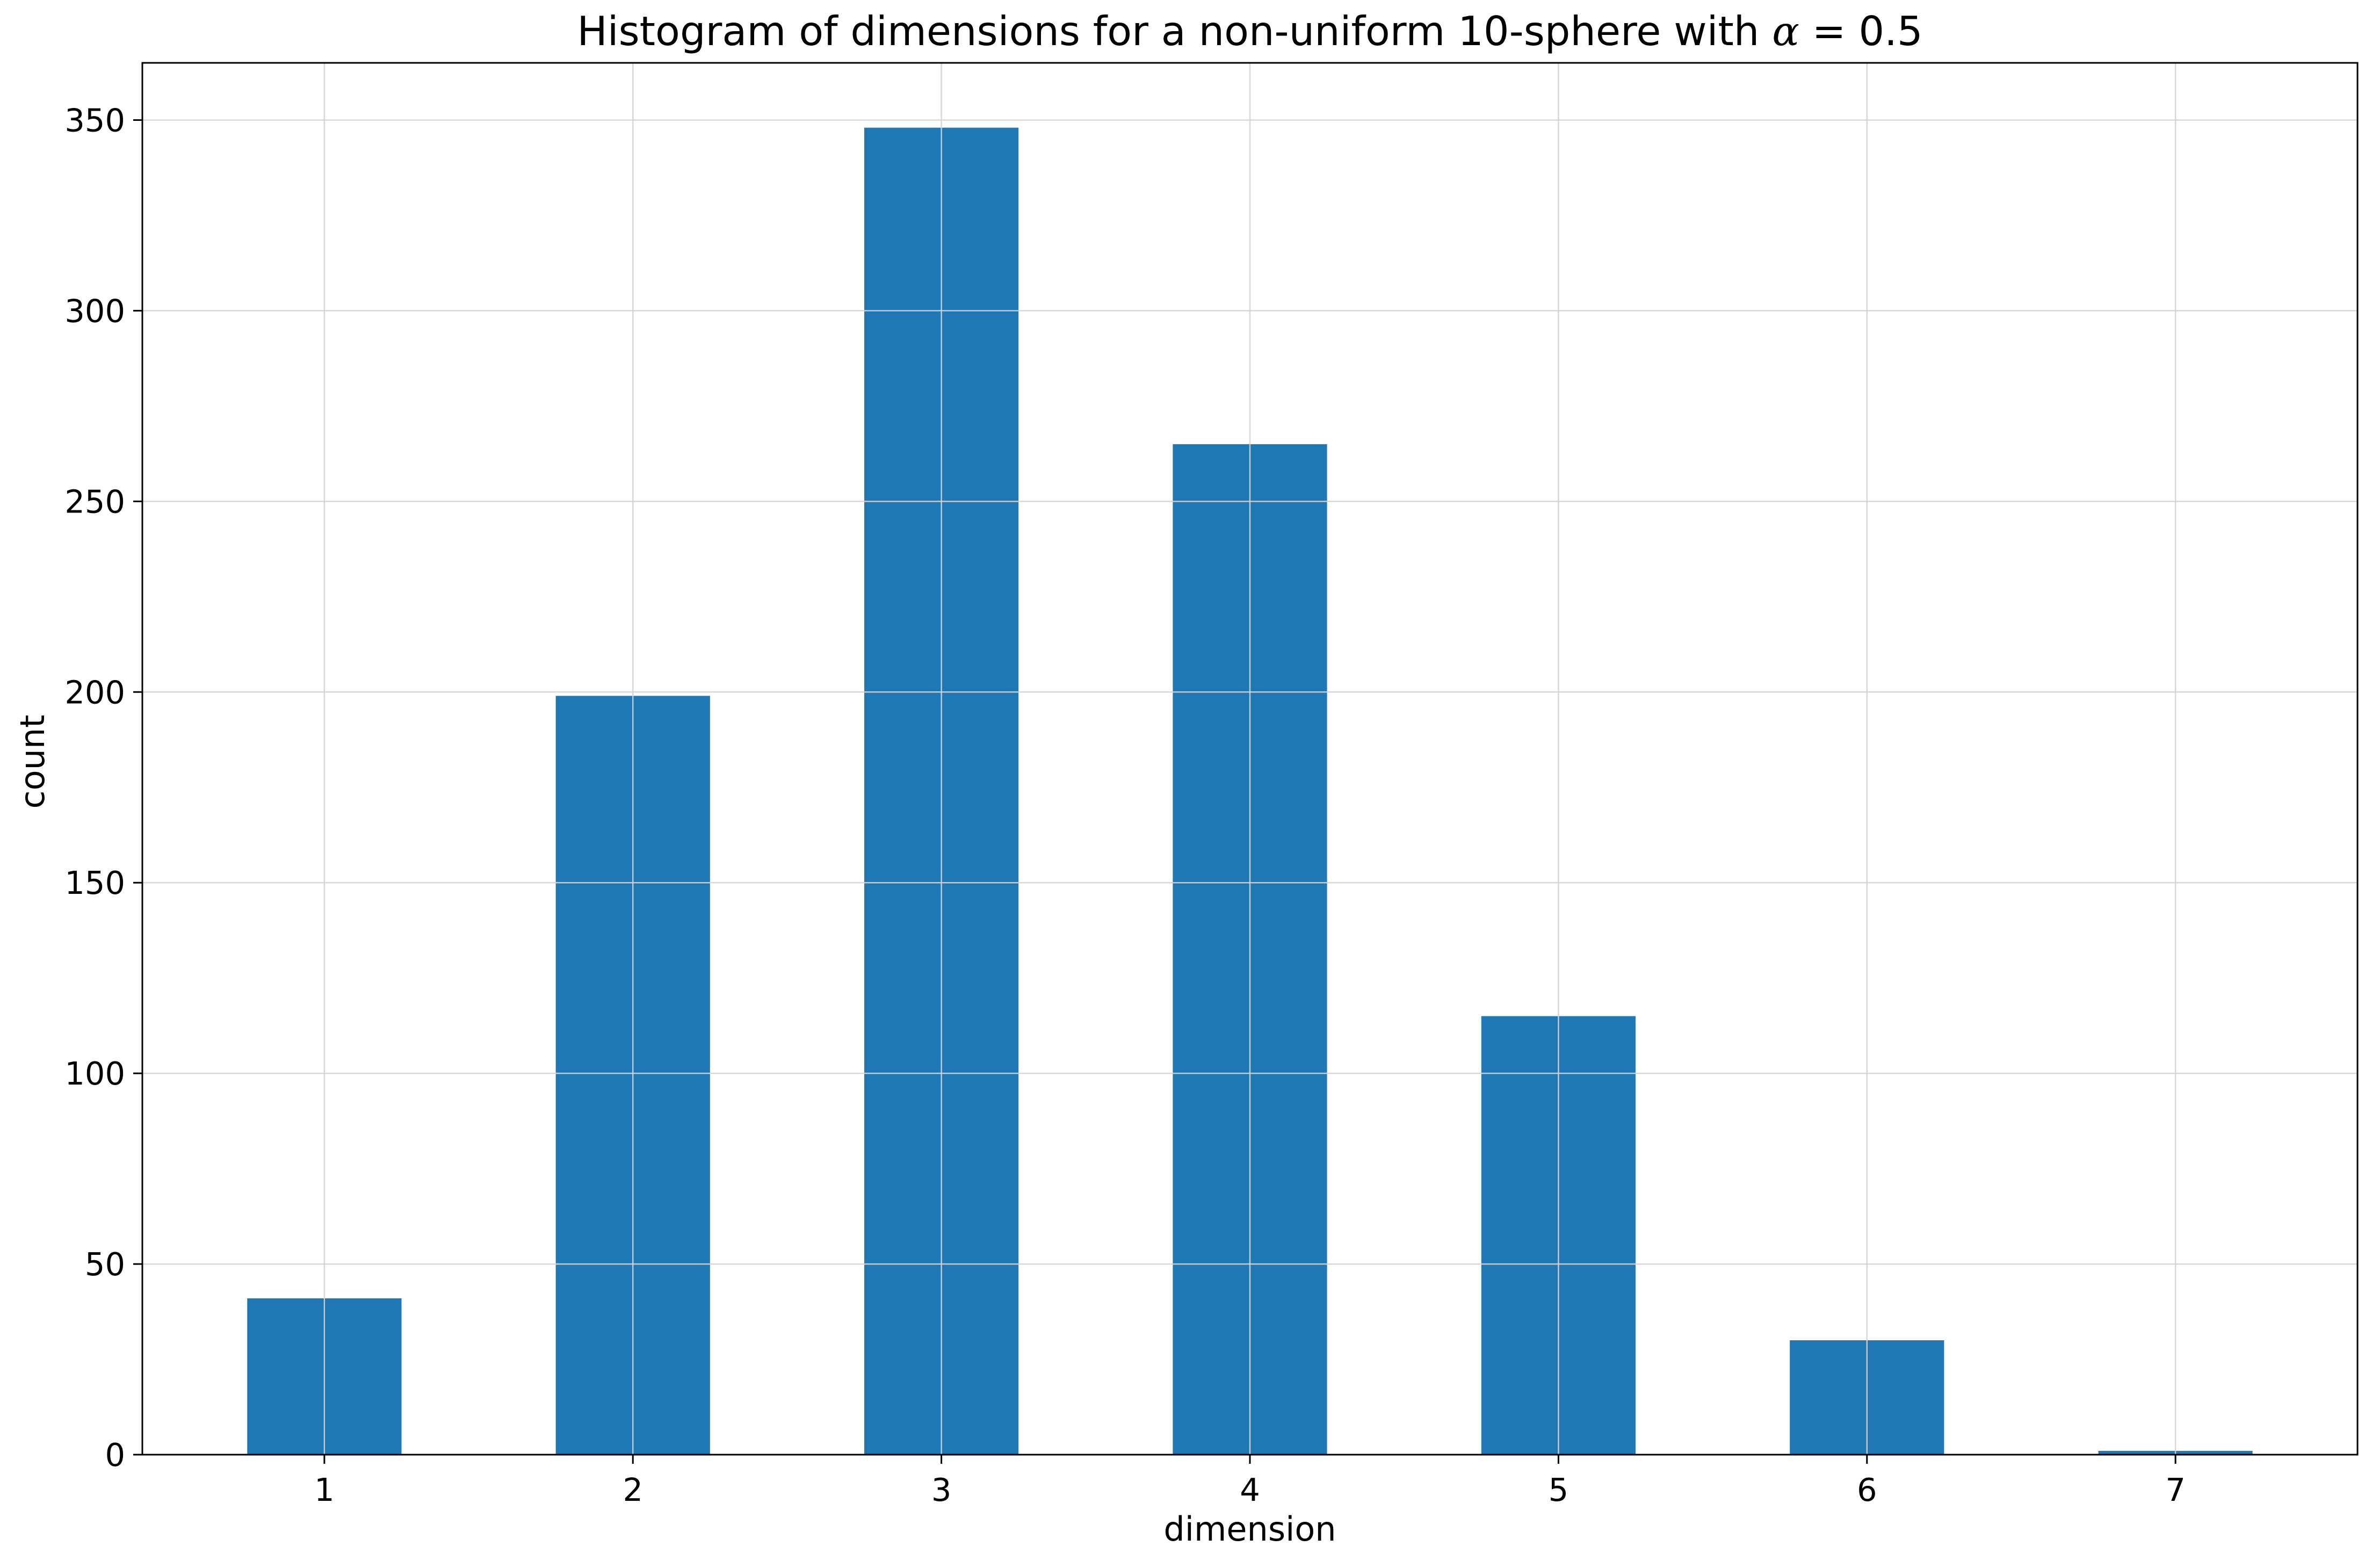 This screenshot has width=2372, height=1568. Describe the element at coordinates (1250, 1489) in the screenshot. I see `x-tick-label: 4` at that location.